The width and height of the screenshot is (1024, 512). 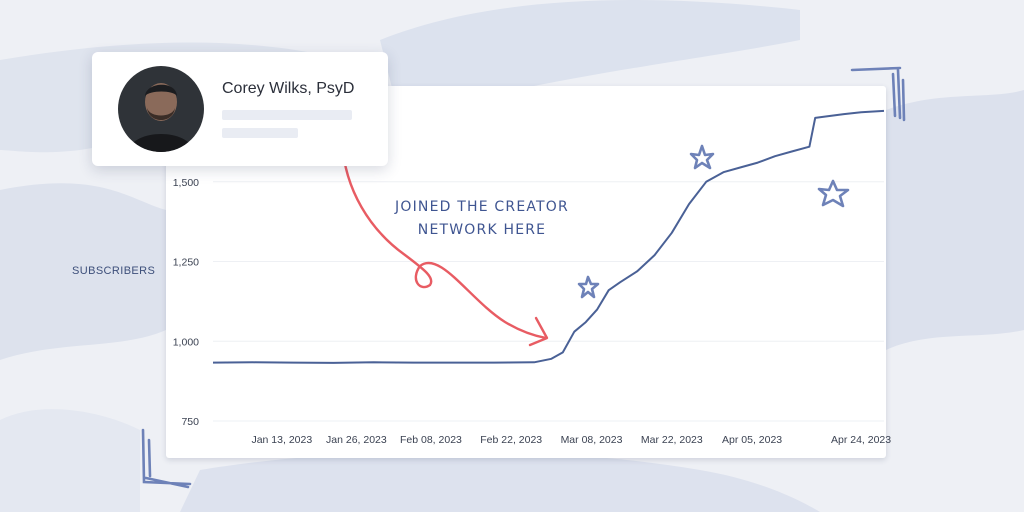 I want to click on x-tick-label: Apr 24, 2023, so click(x=861, y=440).